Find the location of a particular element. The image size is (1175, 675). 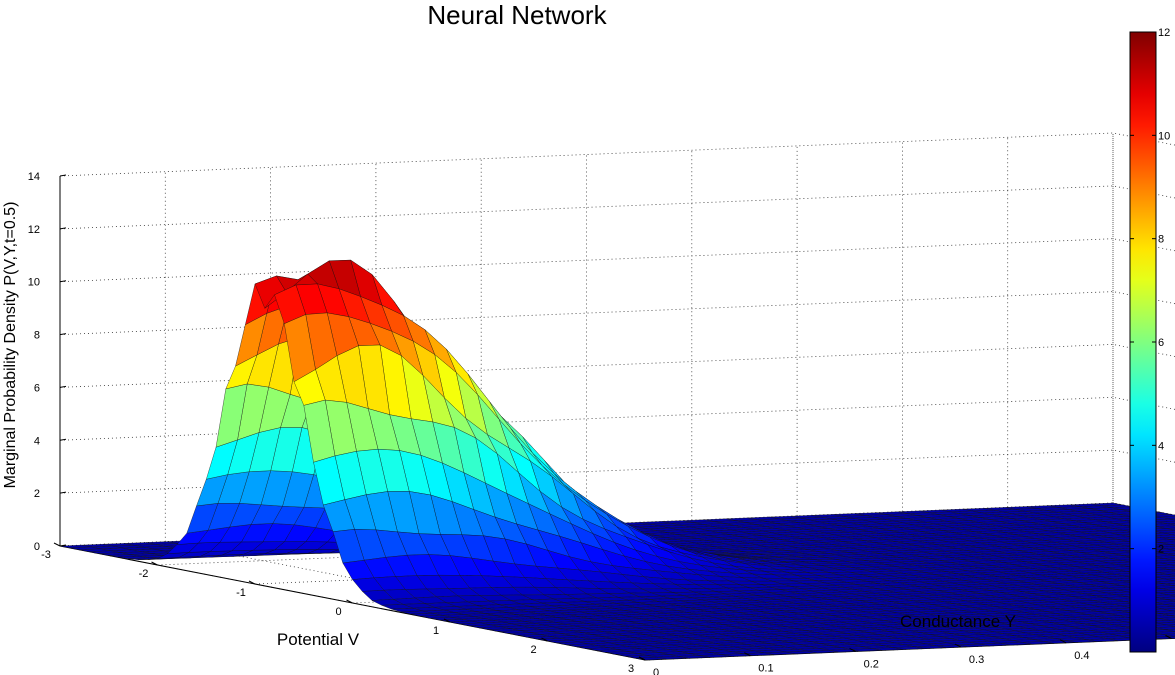

colorbar-tick-label: 10 is located at coordinates (1164, 136).